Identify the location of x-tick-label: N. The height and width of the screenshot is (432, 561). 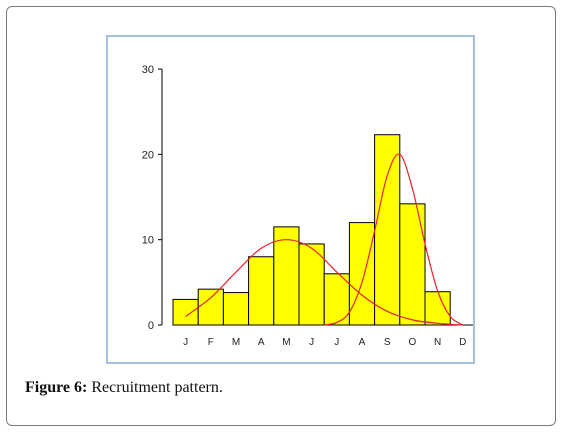
(437, 342).